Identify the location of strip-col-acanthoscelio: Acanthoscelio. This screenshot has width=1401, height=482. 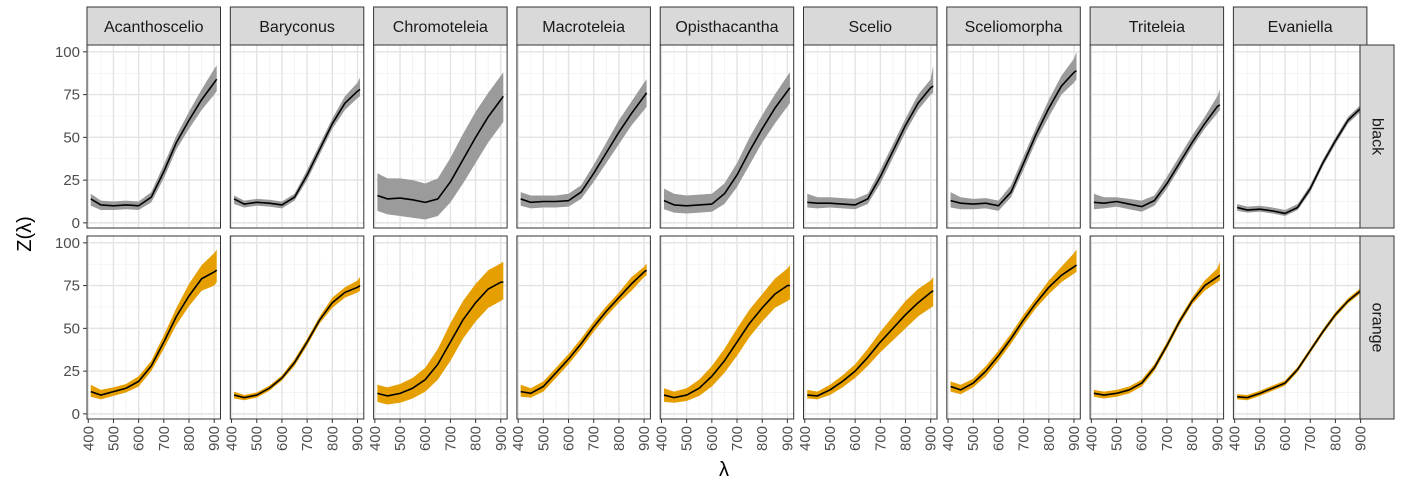
(153, 26).